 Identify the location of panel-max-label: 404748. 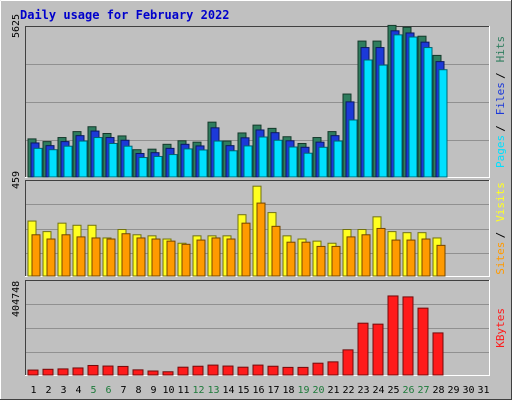
(16, 299).